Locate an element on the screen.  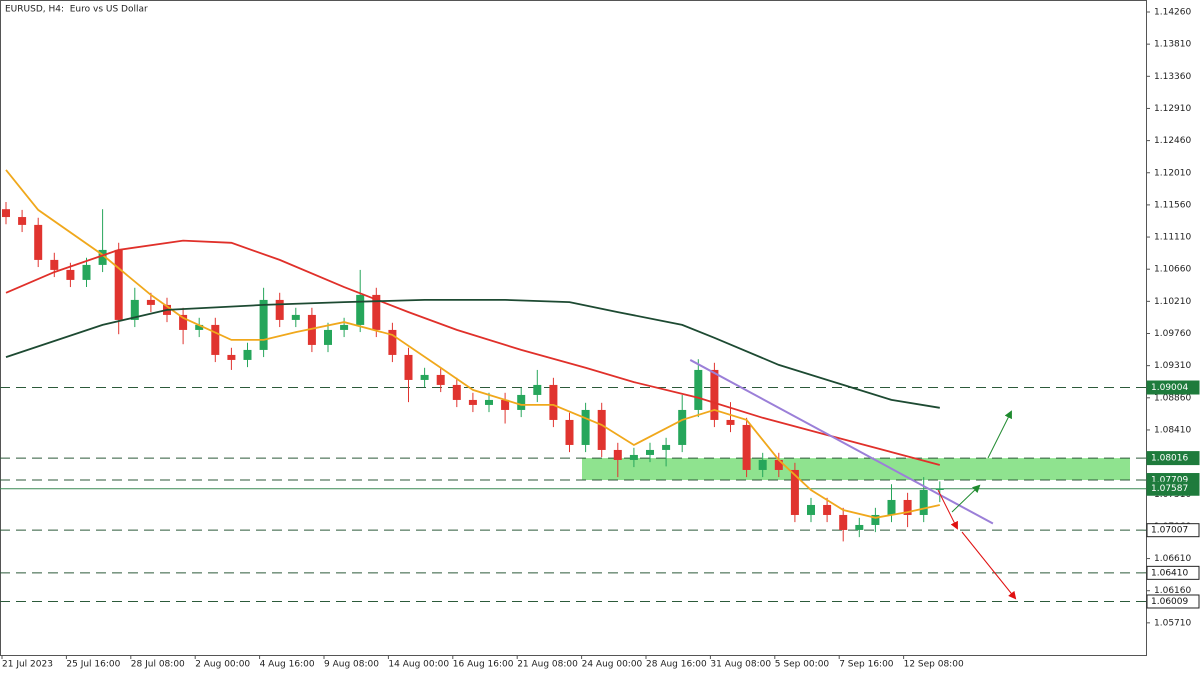
x-tick-label: 7 Sep 16:00 is located at coordinates (866, 665).